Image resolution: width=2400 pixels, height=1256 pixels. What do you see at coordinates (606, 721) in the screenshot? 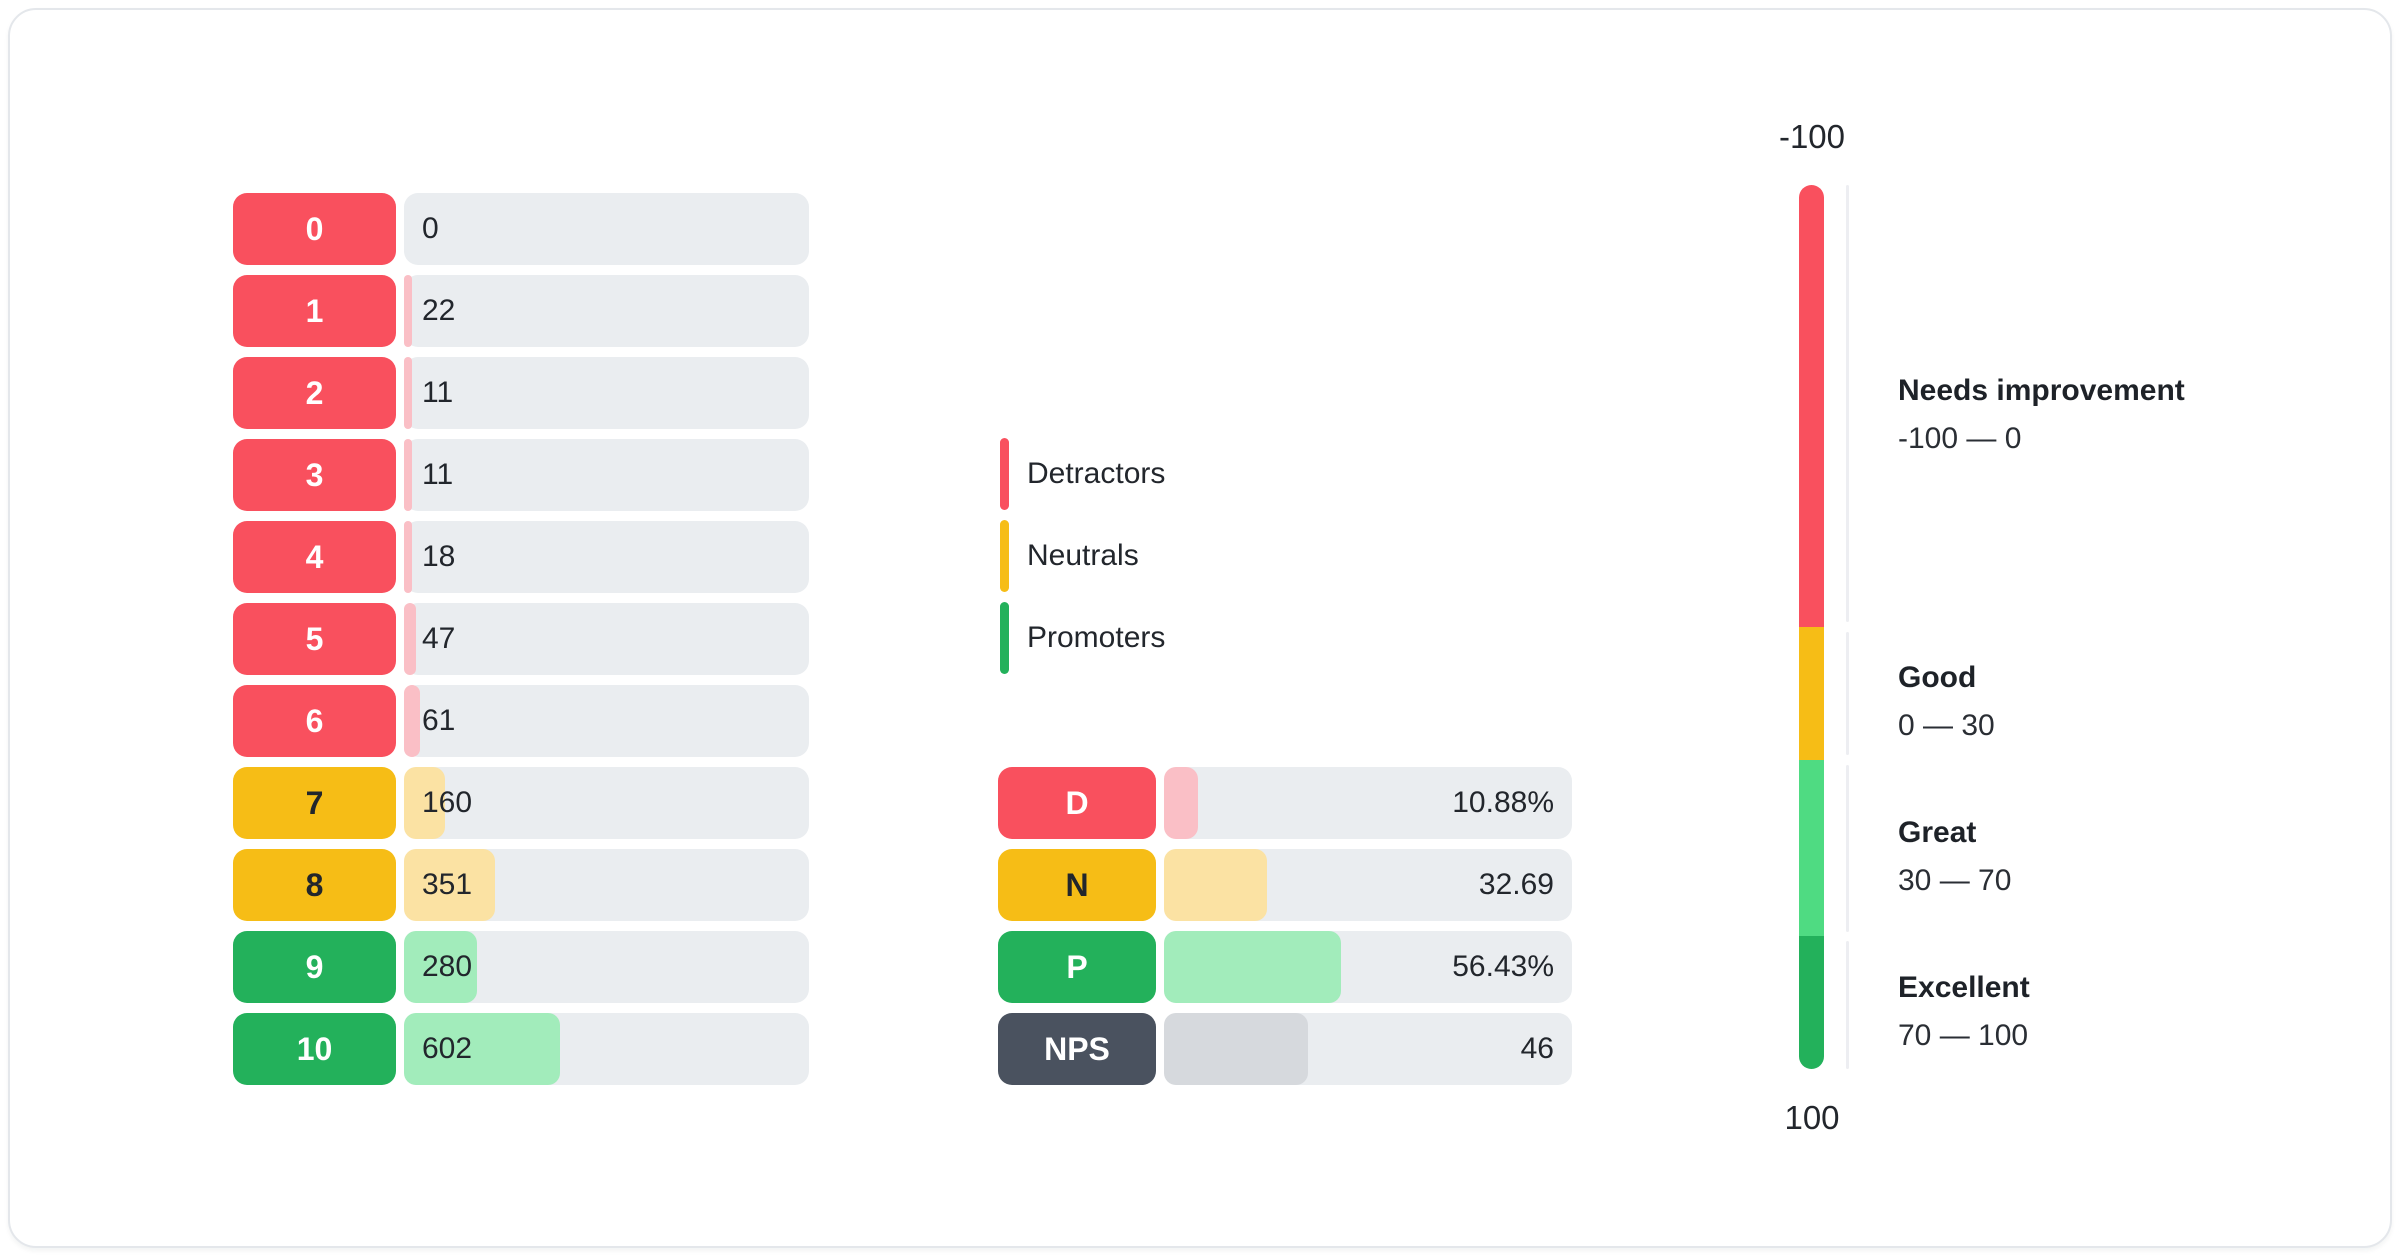
I see `score-track: 61` at bounding box center [606, 721].